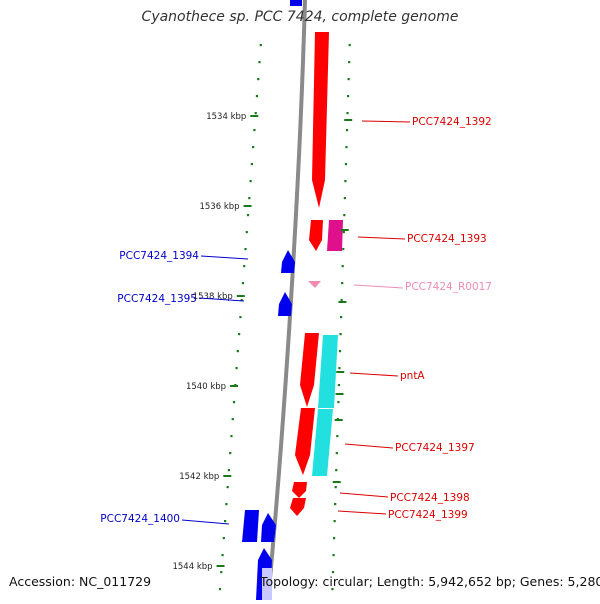 This screenshot has height=604, width=600. What do you see at coordinates (314, 284) in the screenshot?
I see `gene-PCC7424_R0017` at bounding box center [314, 284].